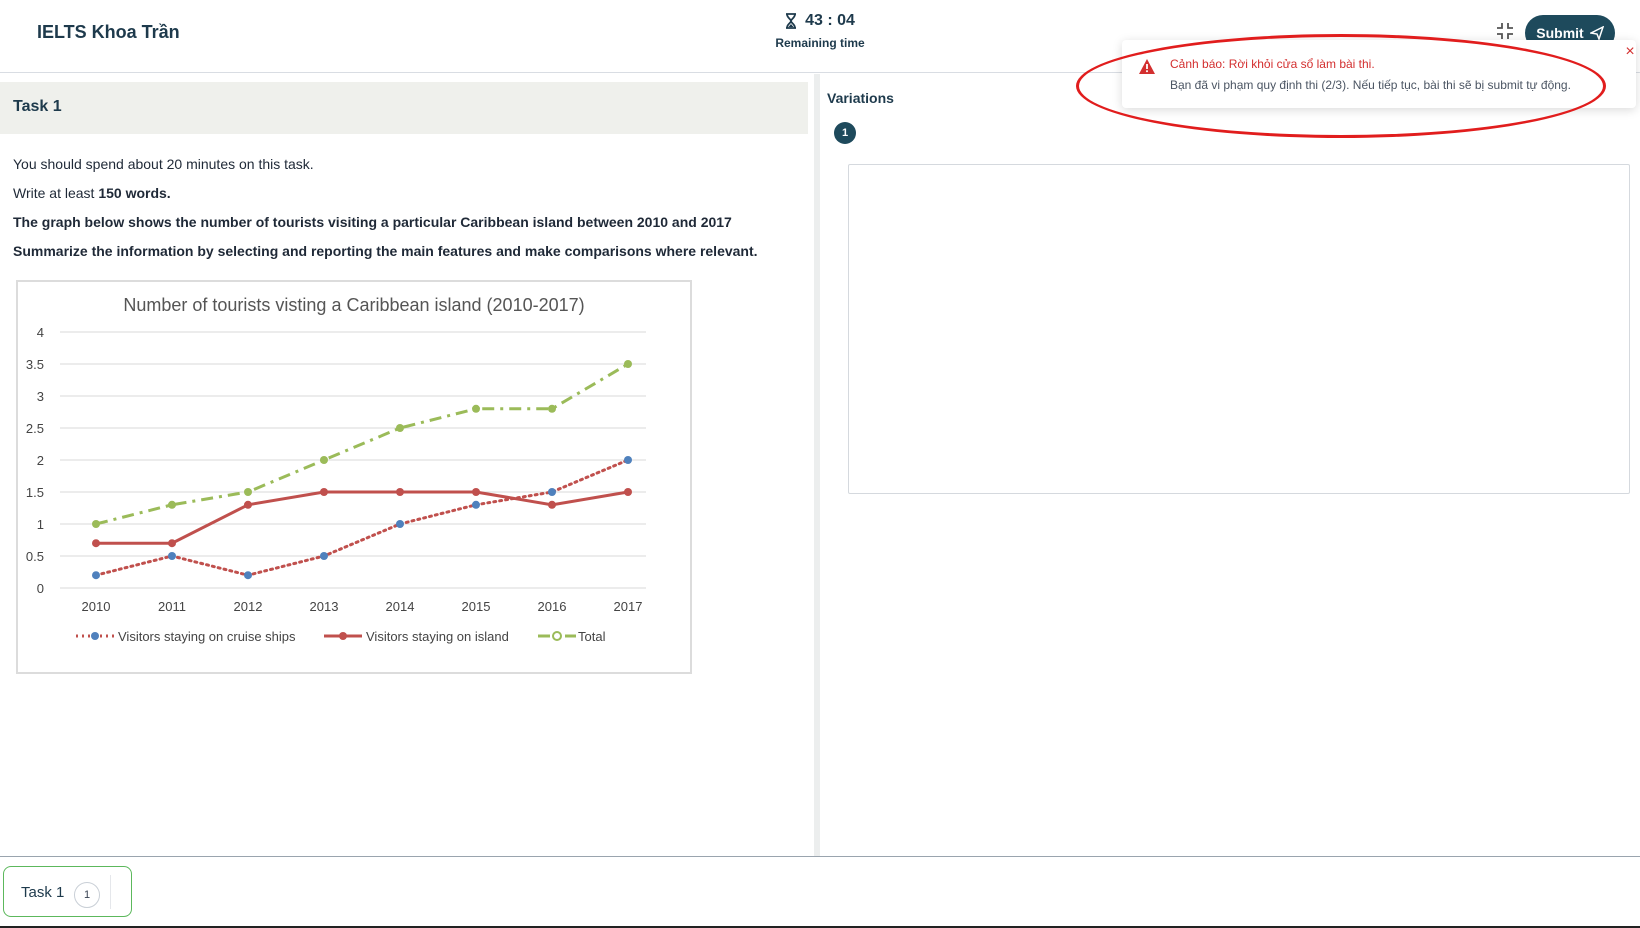 This screenshot has width=1640, height=928. What do you see at coordinates (172, 606) in the screenshot?
I see `x-tick-label: 2011` at bounding box center [172, 606].